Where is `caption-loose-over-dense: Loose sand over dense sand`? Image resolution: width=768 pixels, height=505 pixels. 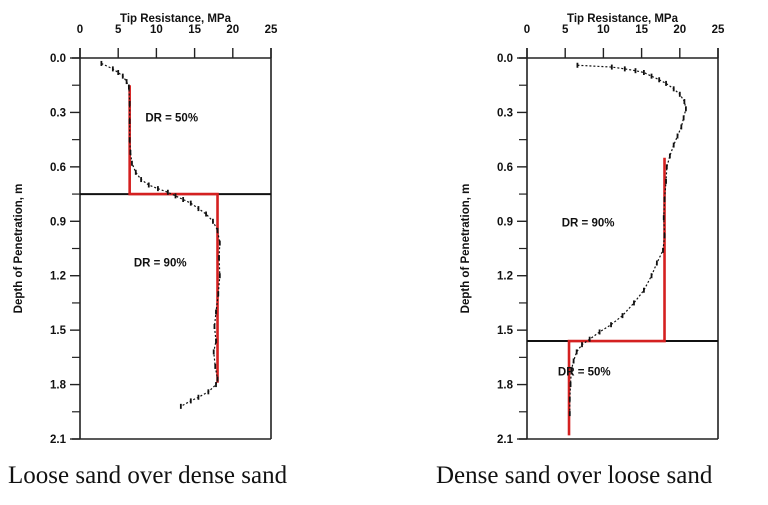 caption-loose-over-dense: Loose sand over dense sand is located at coordinates (148, 475).